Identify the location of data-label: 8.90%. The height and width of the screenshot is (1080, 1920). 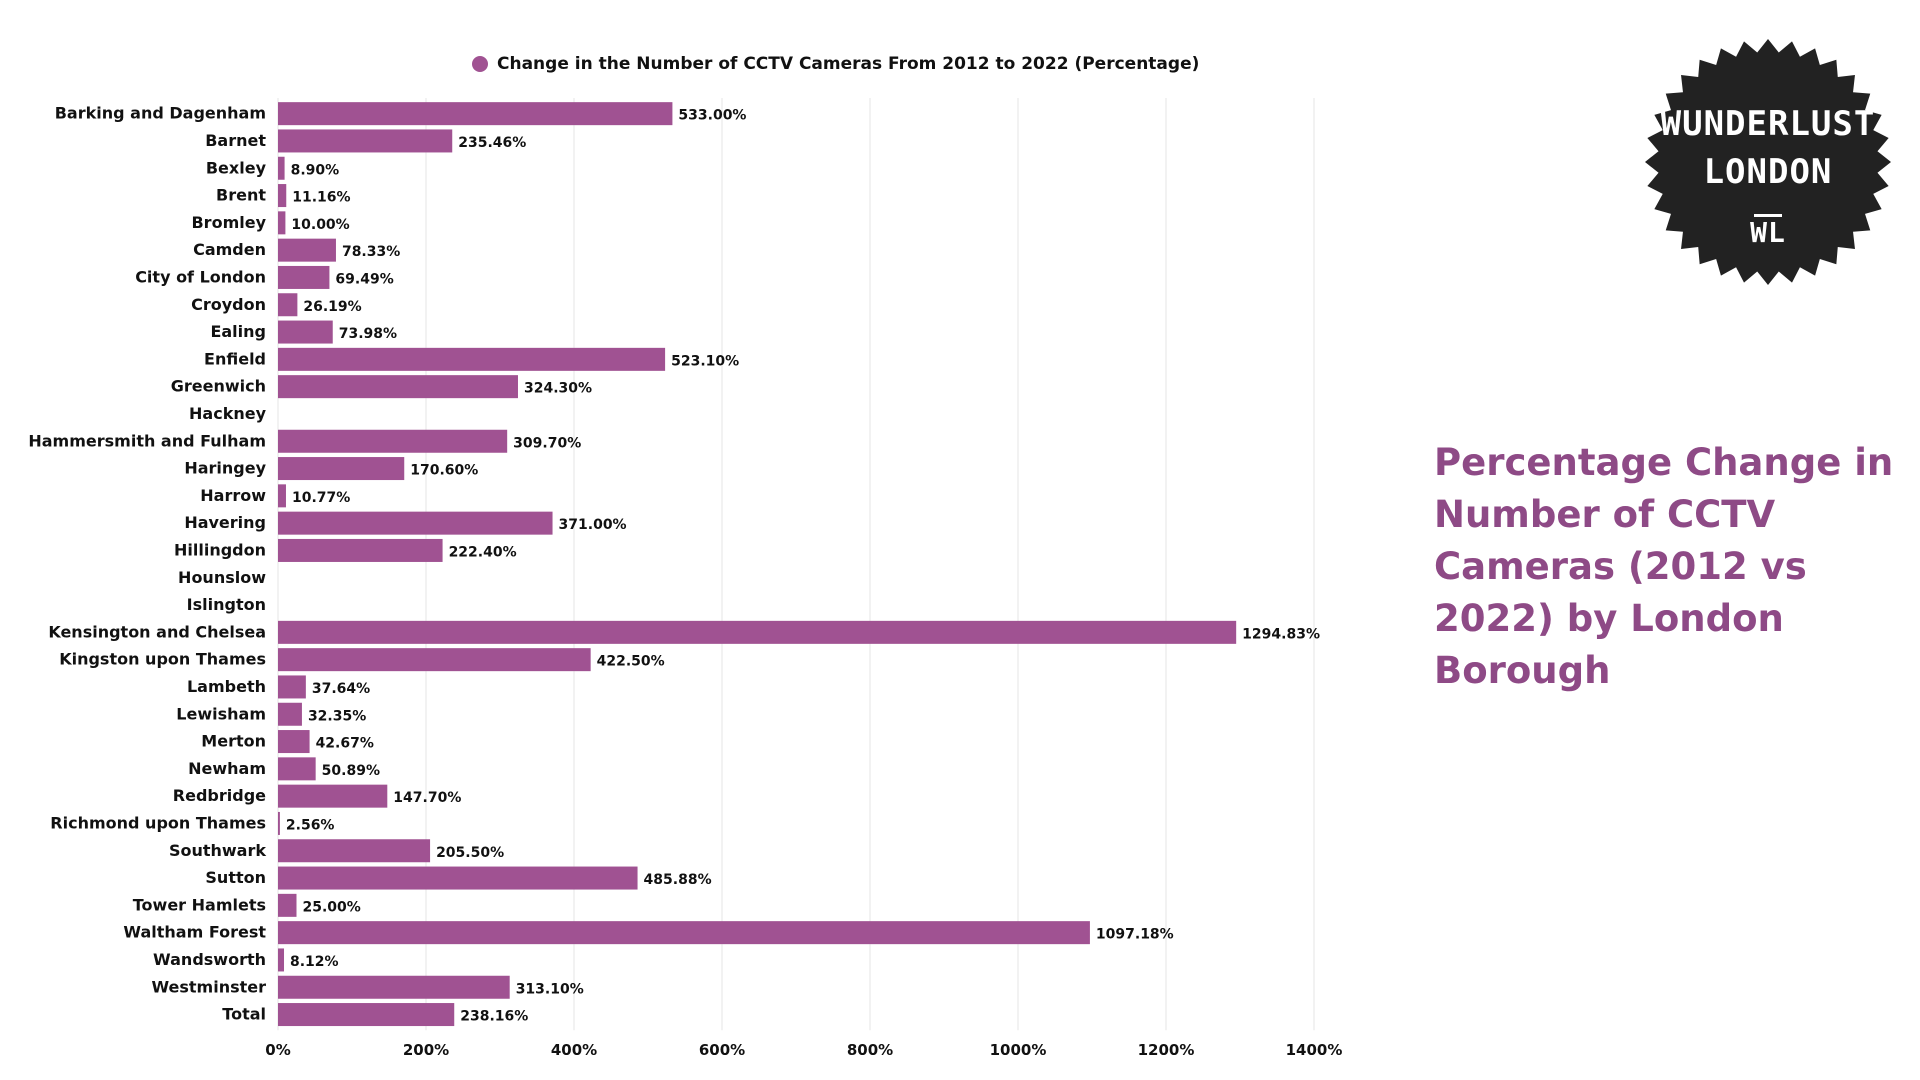
(315, 170).